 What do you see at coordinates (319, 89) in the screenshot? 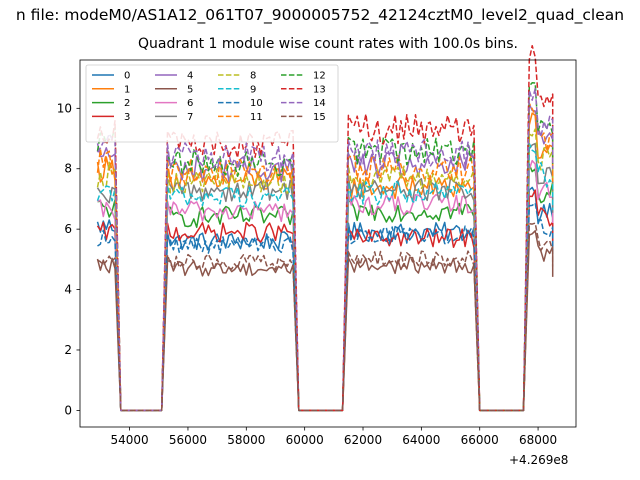
I see `legend-label-13: 13` at bounding box center [319, 89].